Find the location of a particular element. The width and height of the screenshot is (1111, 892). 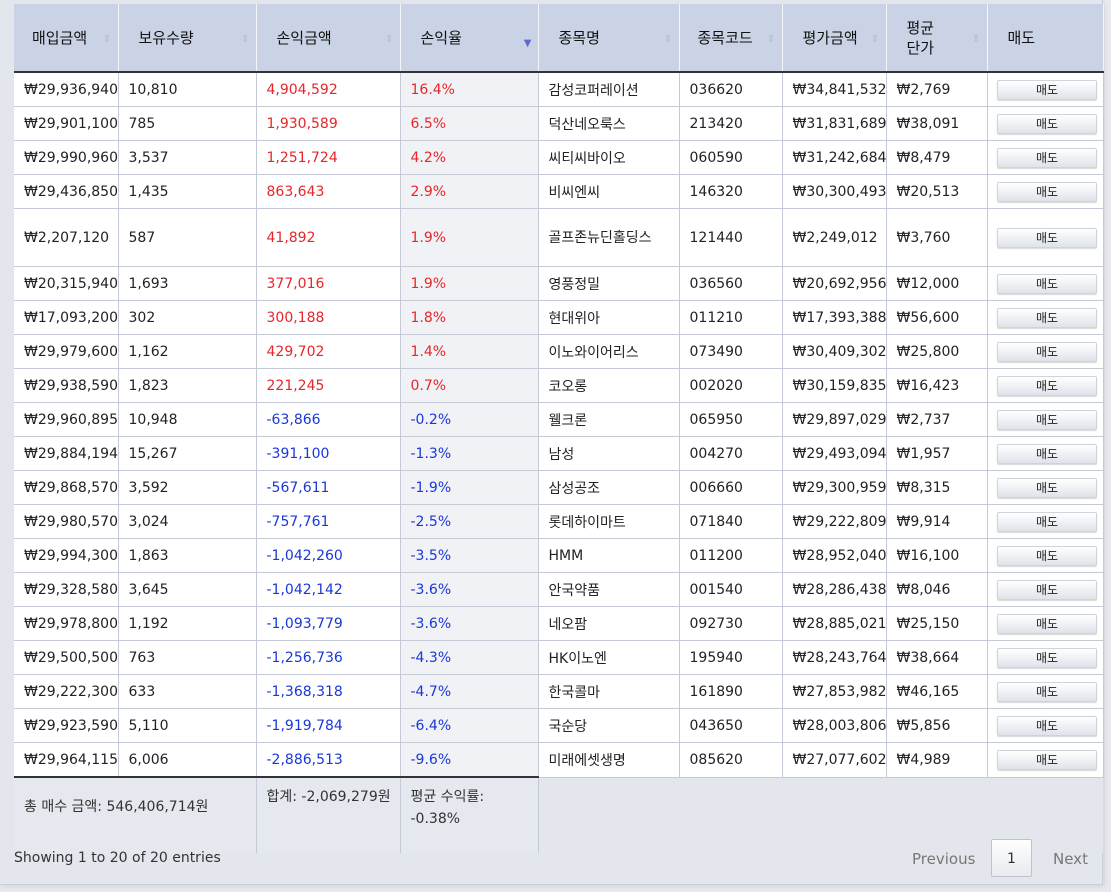

stock-code-cell: 011210 is located at coordinates (731, 317).